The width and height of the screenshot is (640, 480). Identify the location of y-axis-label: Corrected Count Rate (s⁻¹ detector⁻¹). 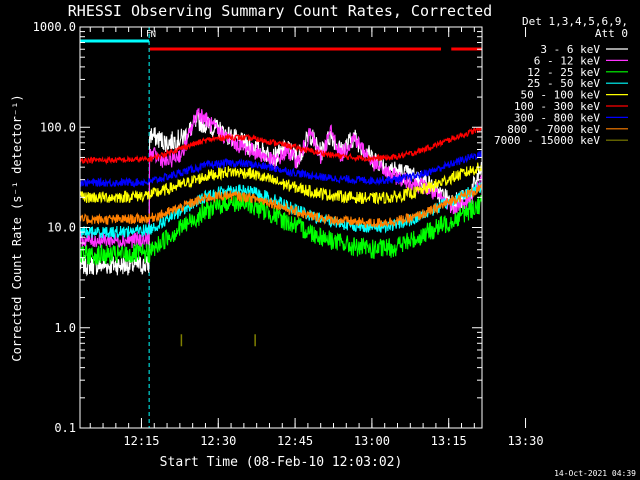
(17, 227).